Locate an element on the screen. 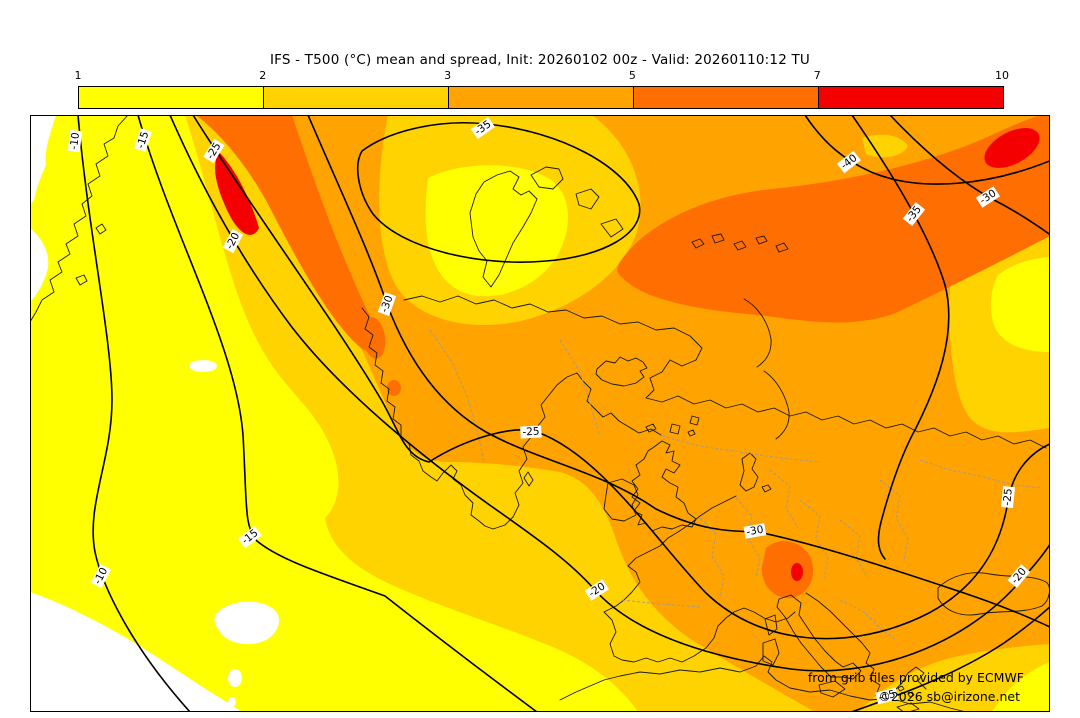  colorbar-tick: 3 is located at coordinates (448, 75).